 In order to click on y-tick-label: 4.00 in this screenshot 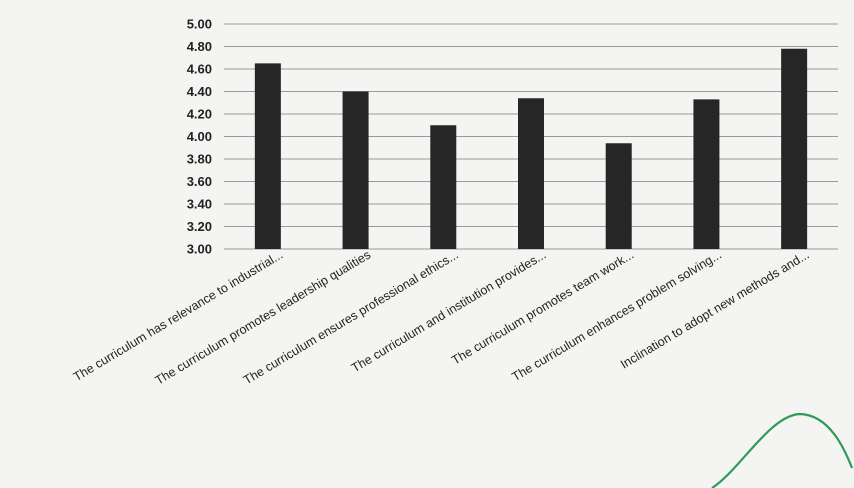, I will do `click(199, 136)`.